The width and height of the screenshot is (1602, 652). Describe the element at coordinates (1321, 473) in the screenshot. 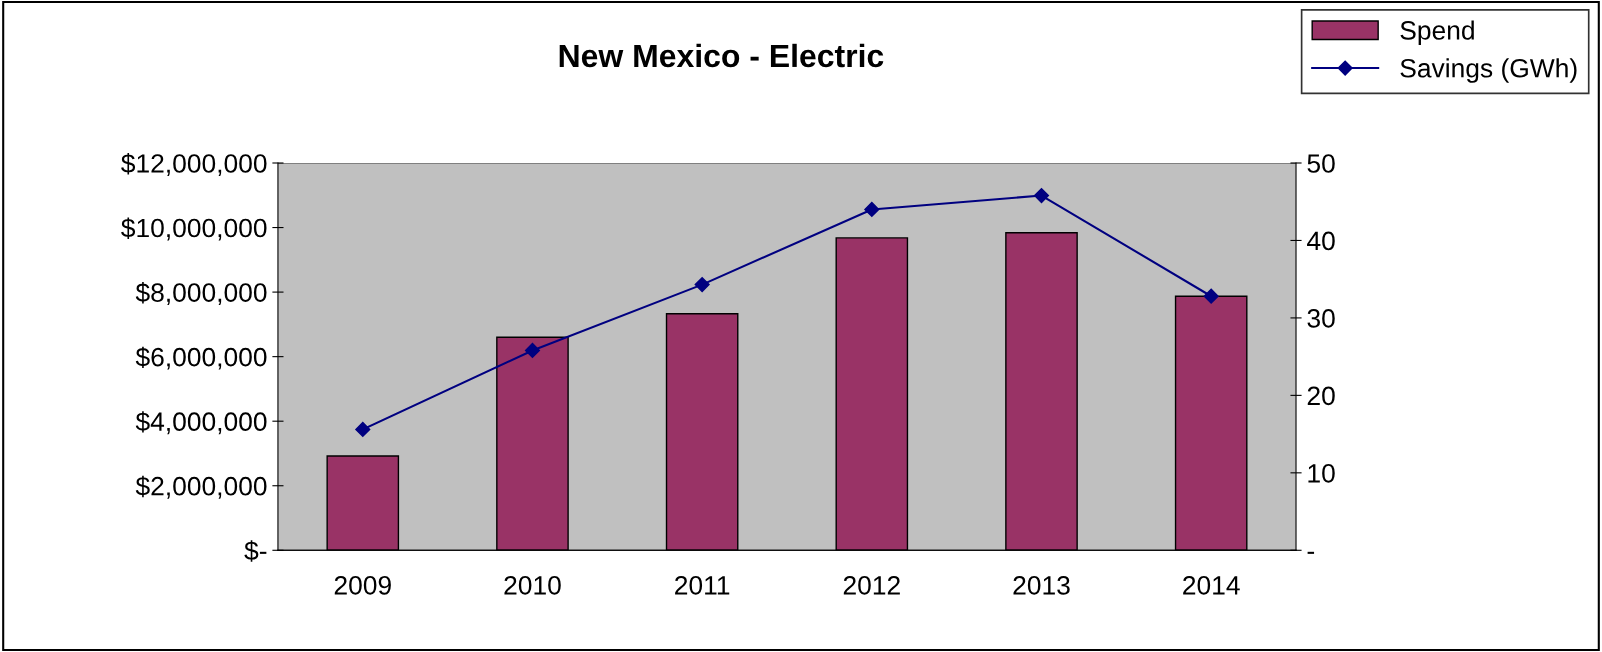

I see `y2-tick-label: 10` at that location.